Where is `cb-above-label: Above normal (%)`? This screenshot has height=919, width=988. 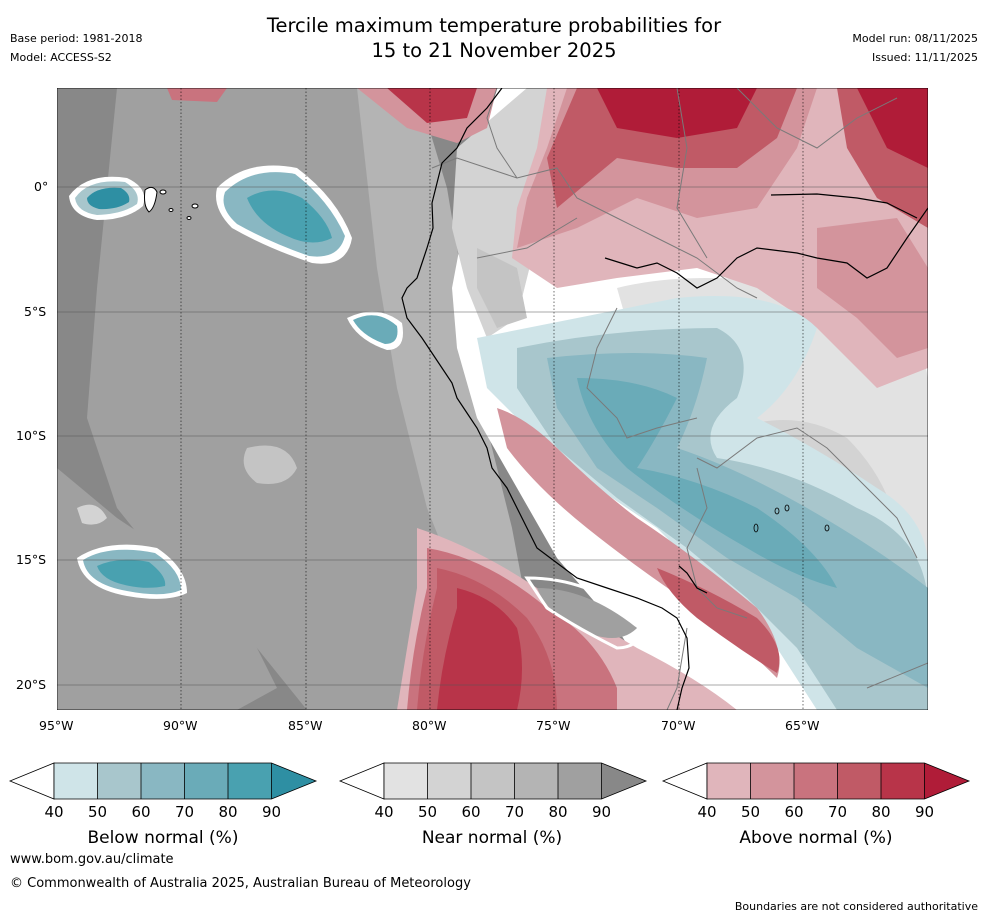 cb-above-label: Above normal (%) is located at coordinates (815, 838).